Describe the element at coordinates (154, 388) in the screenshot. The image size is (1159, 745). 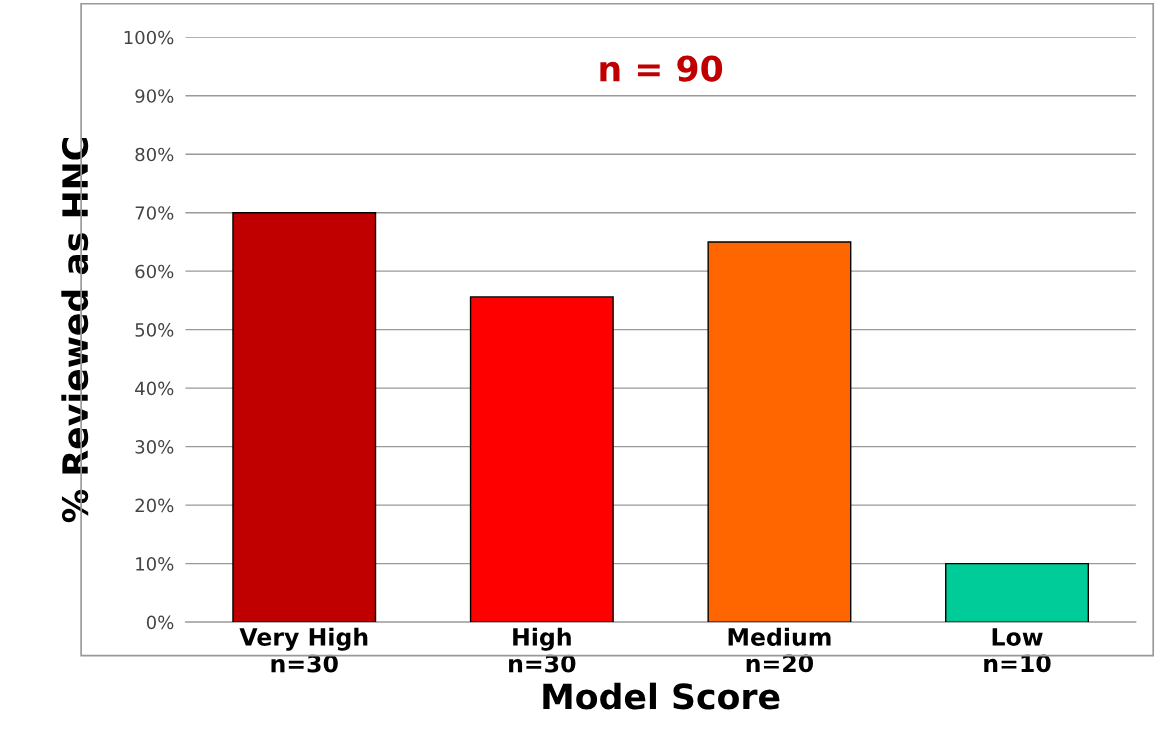
I see `y-tick-label: 40%` at that location.